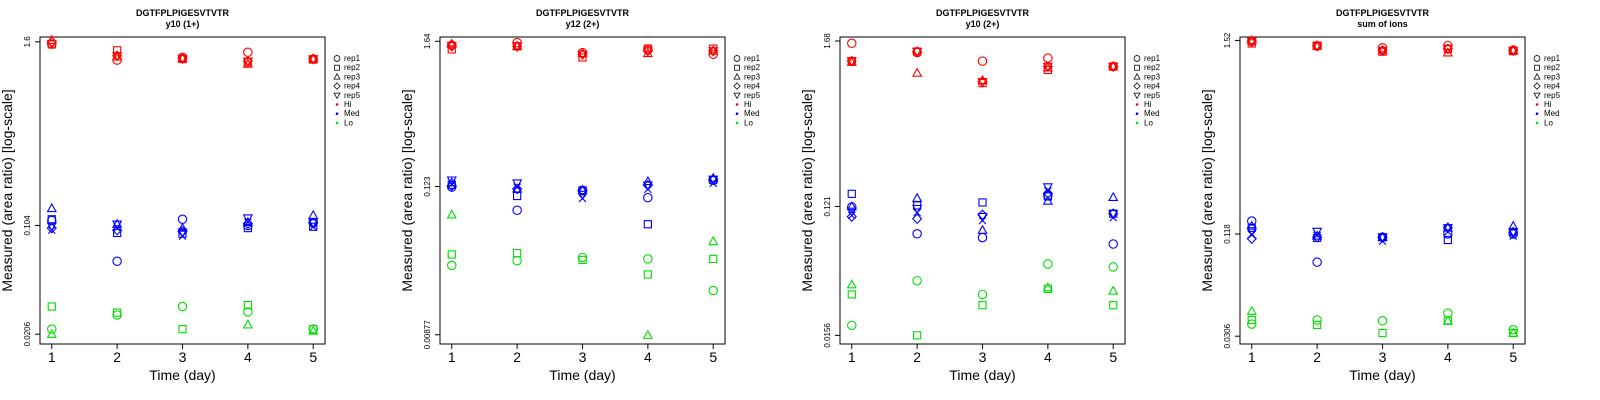 This screenshot has width=1600, height=400. I want to click on y-axis-label: Measured (area ratio) [log-scale], so click(807, 190).